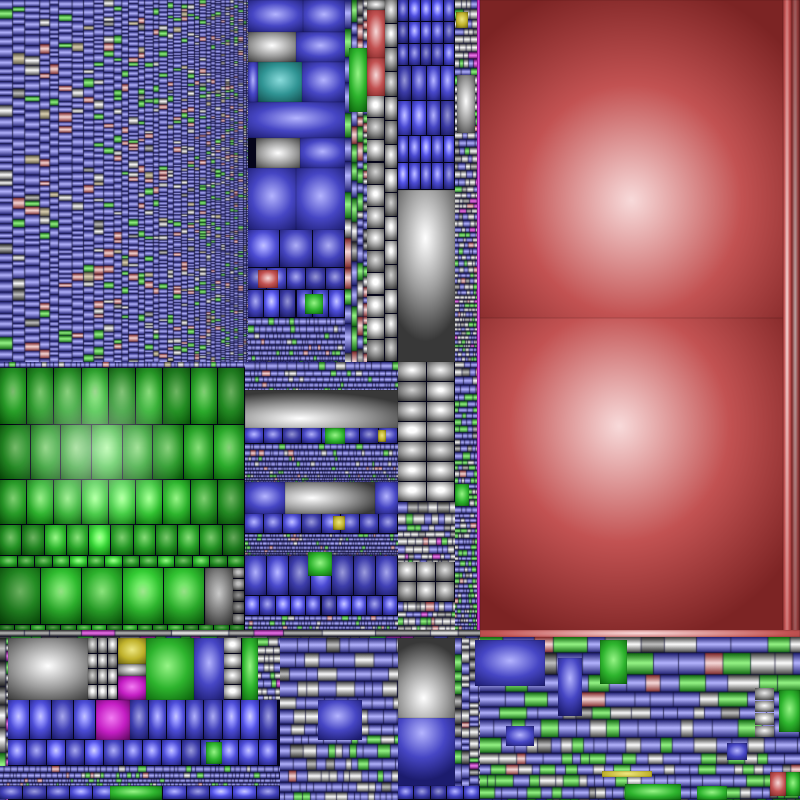 This screenshot has height=800, width=800. Describe the element at coordinates (132, 670) in the screenshot. I see `gray-tile` at that location.